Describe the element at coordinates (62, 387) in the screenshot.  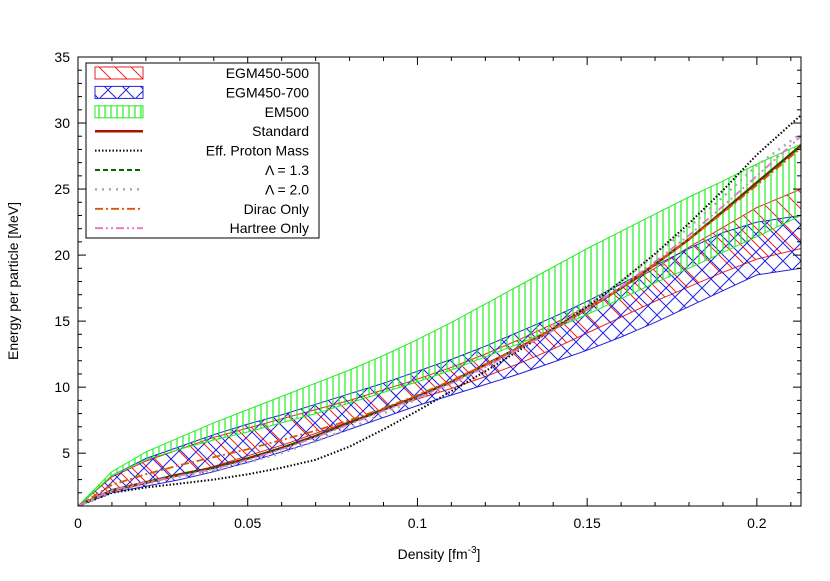
I see `y-tick-label: 10` at that location.